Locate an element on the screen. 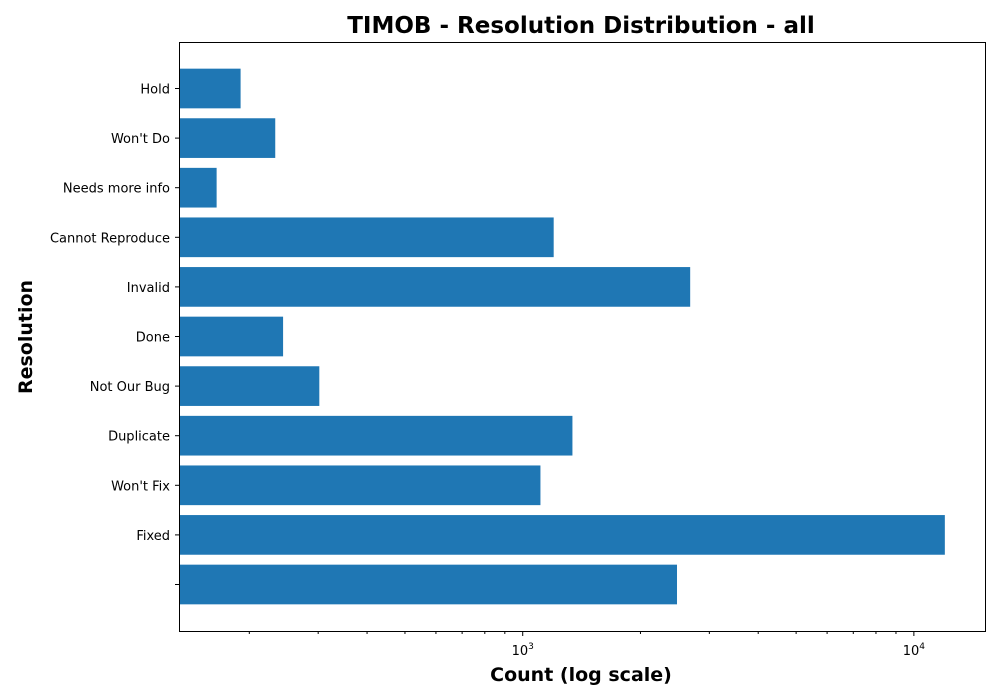 The width and height of the screenshot is (1000, 700). x-axis-label: Count (log scale) is located at coordinates (581, 675).